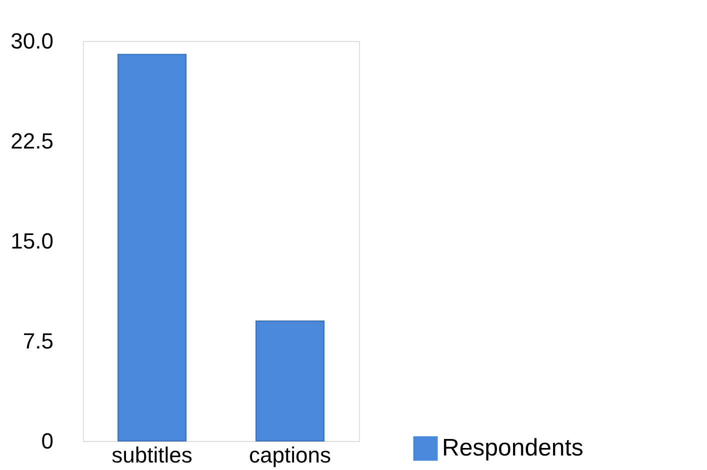 This screenshot has height=470, width=707. I want to click on x-tick-label: subtitles, so click(152, 455).